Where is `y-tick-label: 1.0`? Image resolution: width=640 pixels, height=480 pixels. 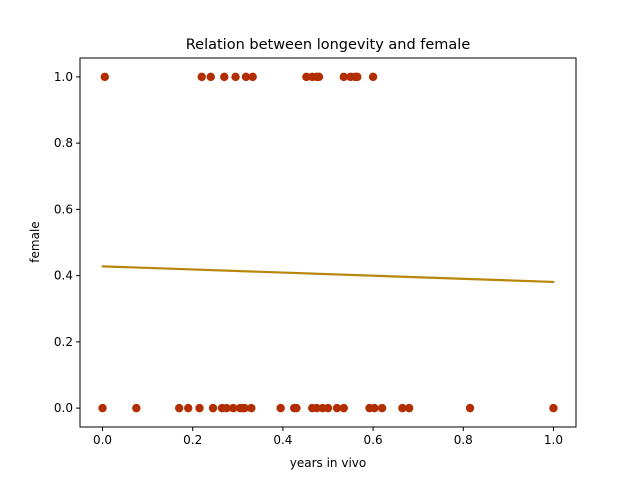 y-tick-label: 1.0 is located at coordinates (63, 77).